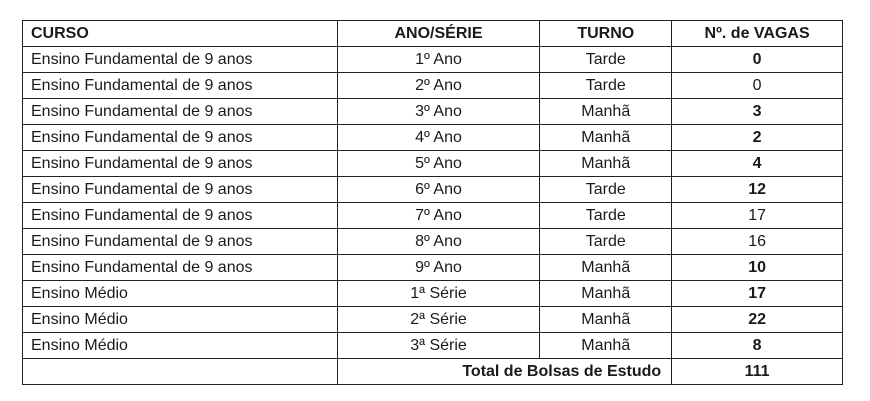 Image resolution: width=870 pixels, height=401 pixels. Describe the element at coordinates (757, 345) in the screenshot. I see `cell-vagas: 8` at that location.